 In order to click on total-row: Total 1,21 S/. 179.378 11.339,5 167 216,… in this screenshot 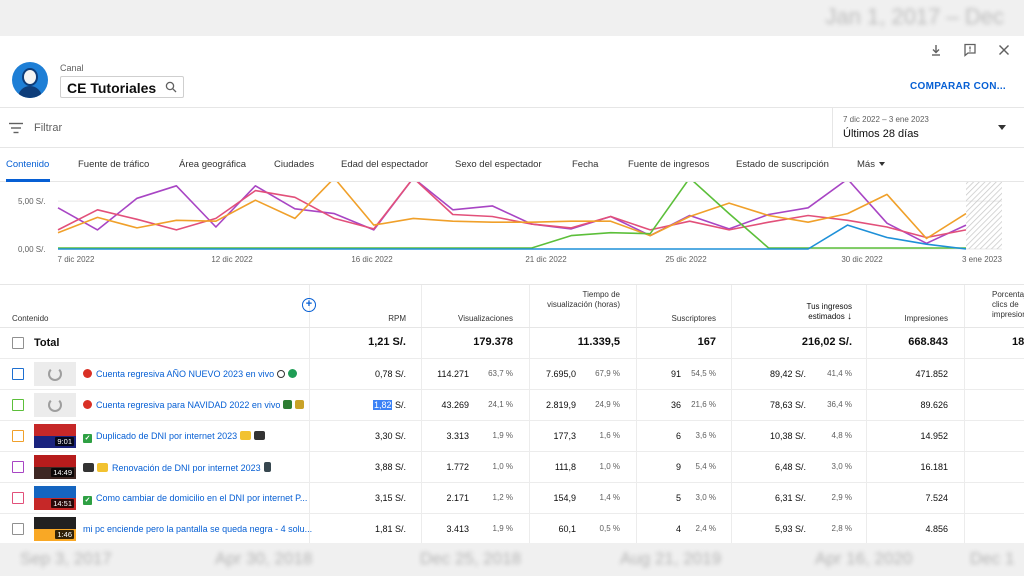, I will do `click(512, 343)`.